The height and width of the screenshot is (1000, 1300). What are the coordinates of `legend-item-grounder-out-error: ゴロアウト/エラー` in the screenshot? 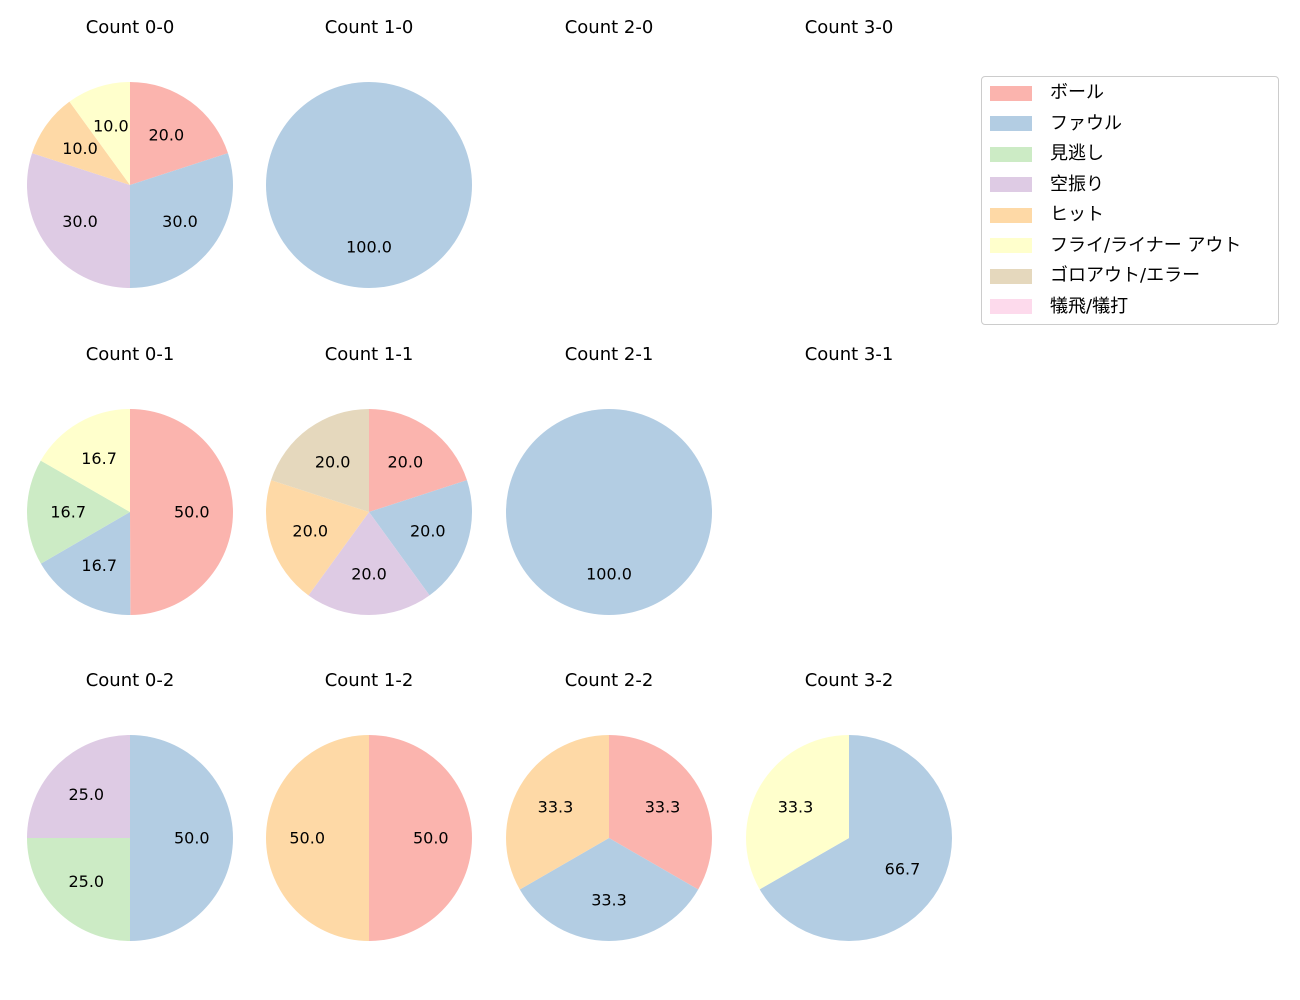 It's located at (1095, 276).